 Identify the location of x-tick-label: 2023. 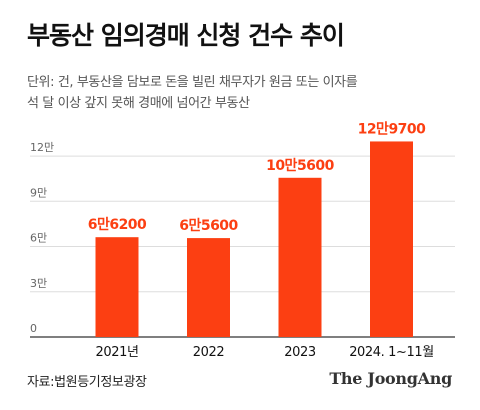
(300, 352).